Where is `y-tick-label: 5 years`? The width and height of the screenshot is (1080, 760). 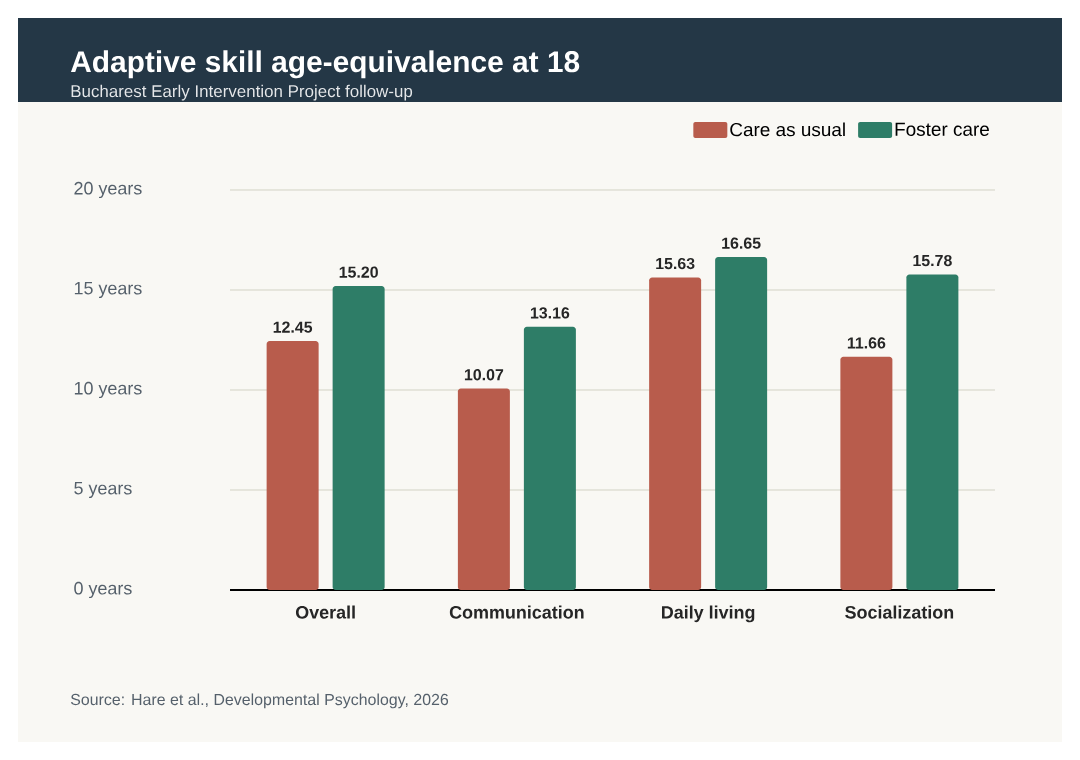 y-tick-label: 5 years is located at coordinates (103, 490).